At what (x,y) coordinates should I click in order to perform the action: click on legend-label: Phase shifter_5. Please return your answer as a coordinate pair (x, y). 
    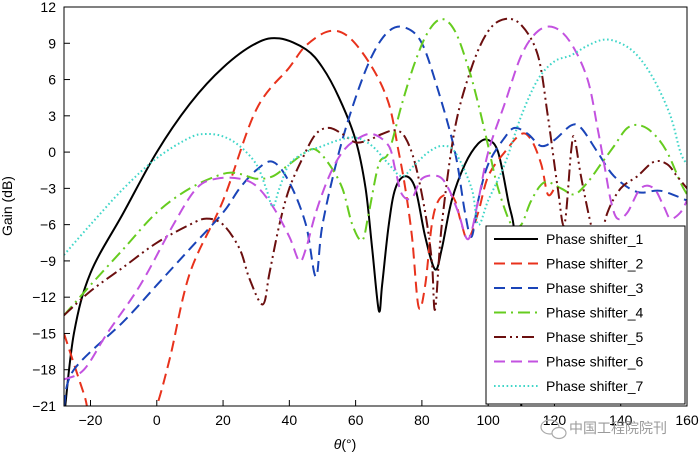
    Looking at the image, I should click on (594, 337).